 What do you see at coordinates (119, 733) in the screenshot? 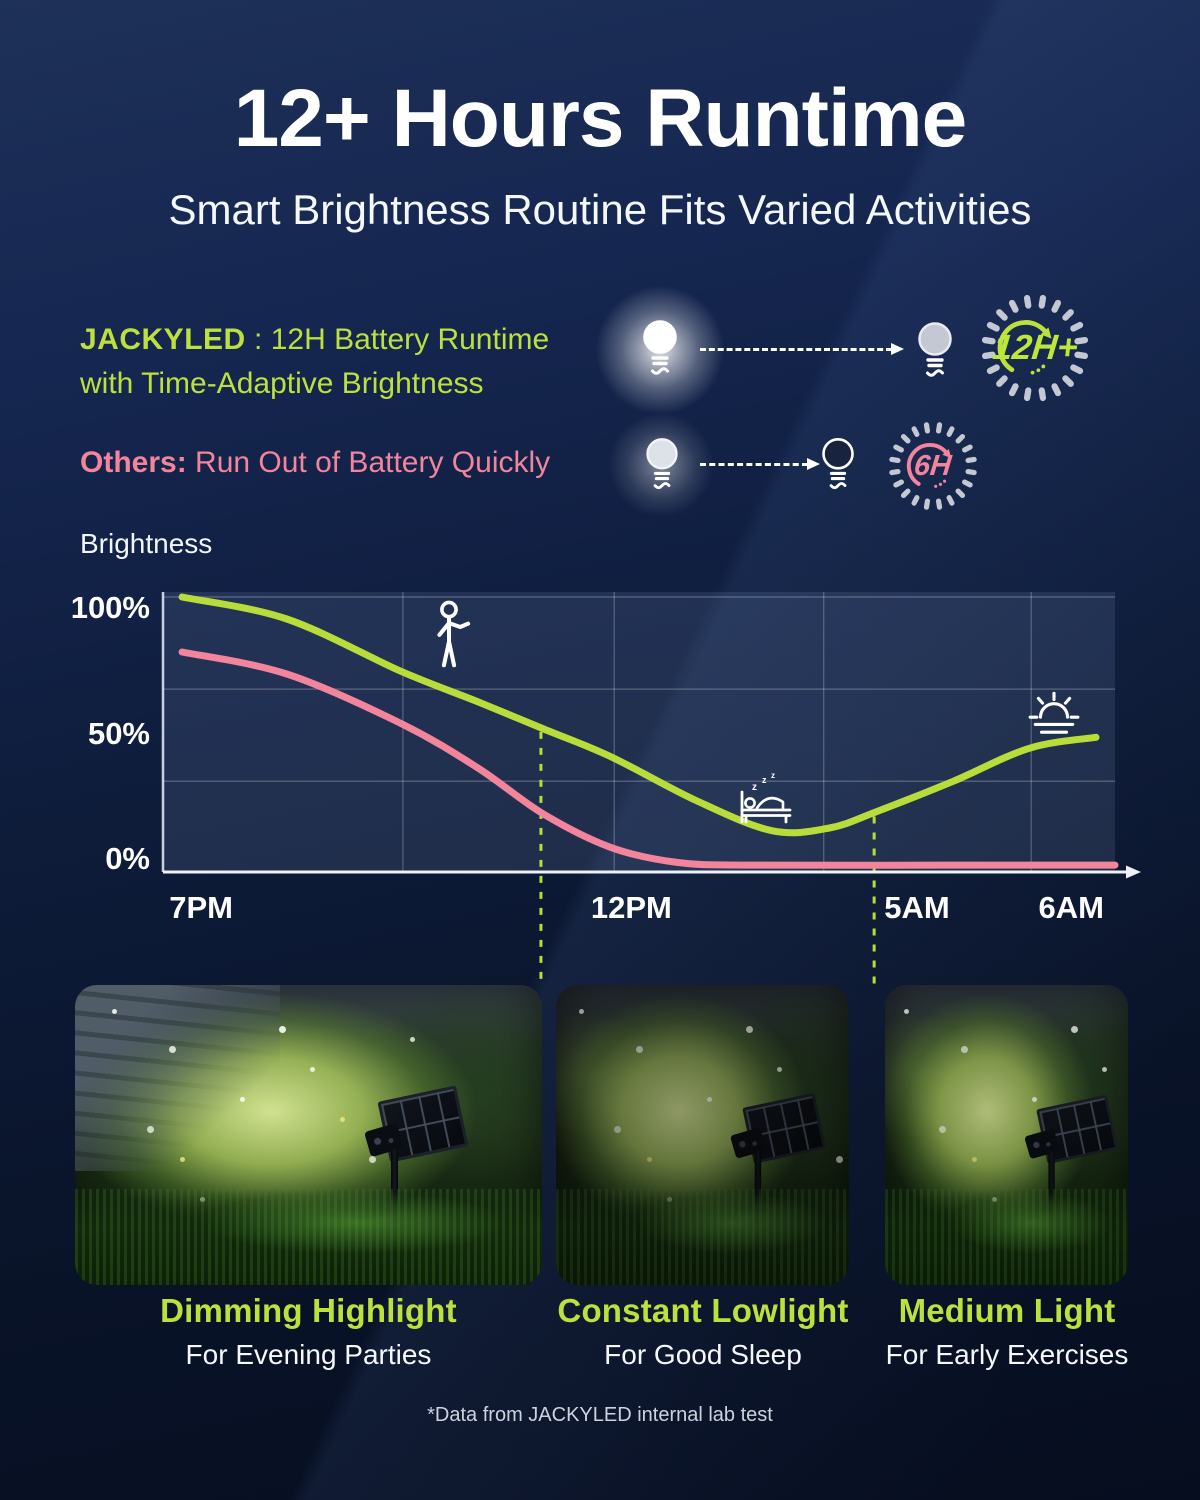
I see `svg-text: 50%` at bounding box center [119, 733].